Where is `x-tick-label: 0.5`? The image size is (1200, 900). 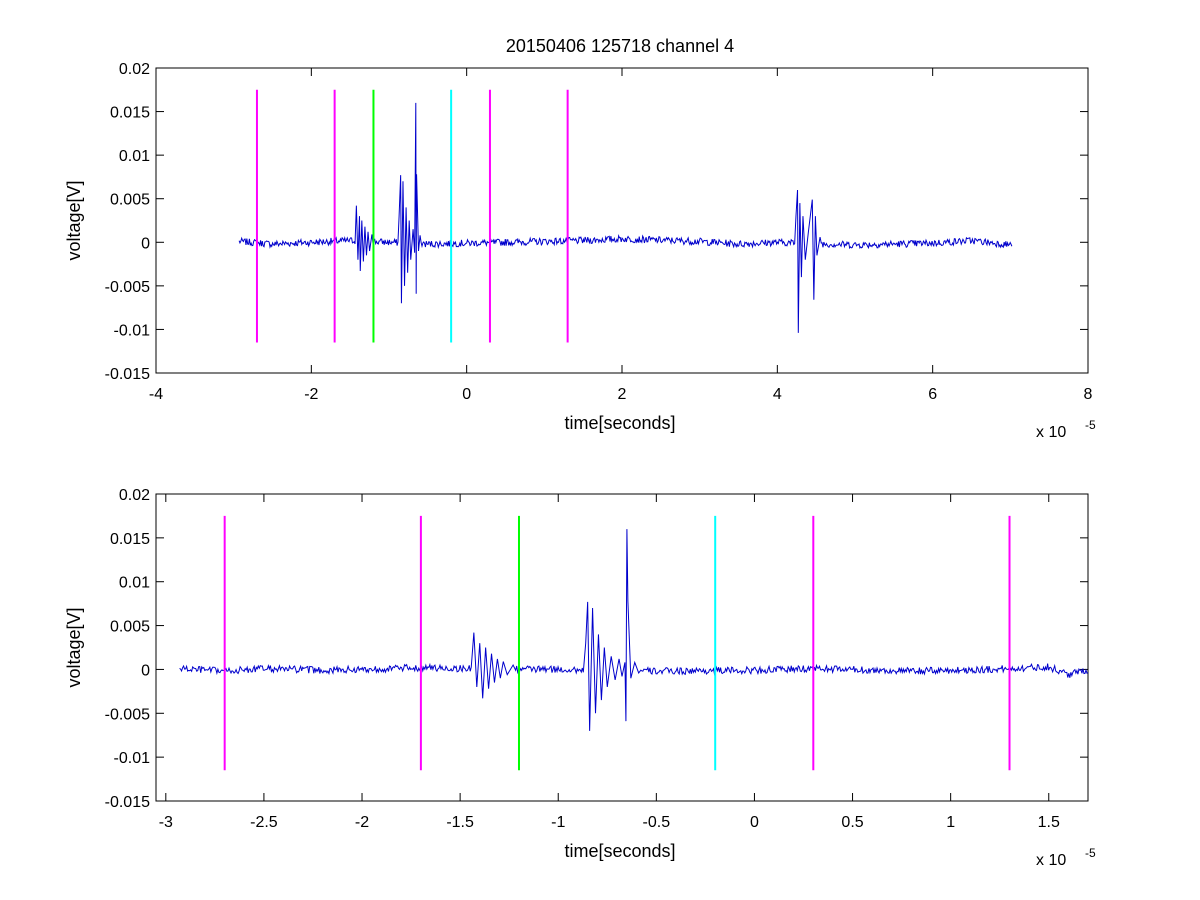 x-tick-label: 0.5 is located at coordinates (852, 822).